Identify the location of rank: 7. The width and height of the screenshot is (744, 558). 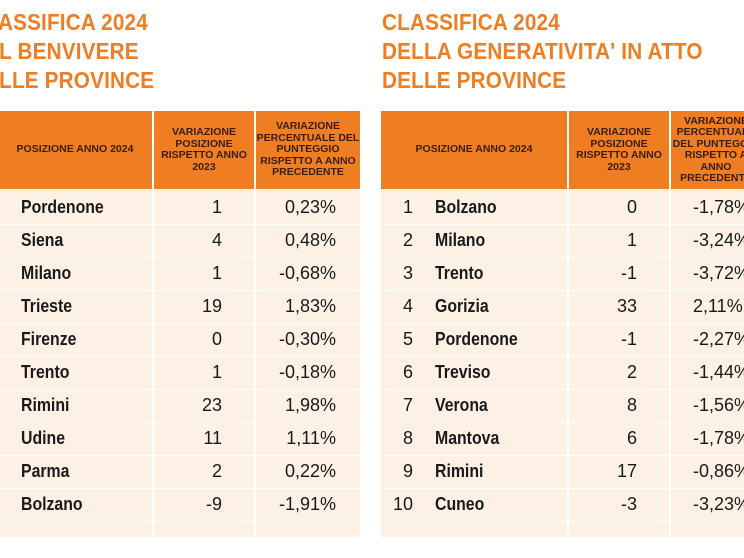
(407, 405).